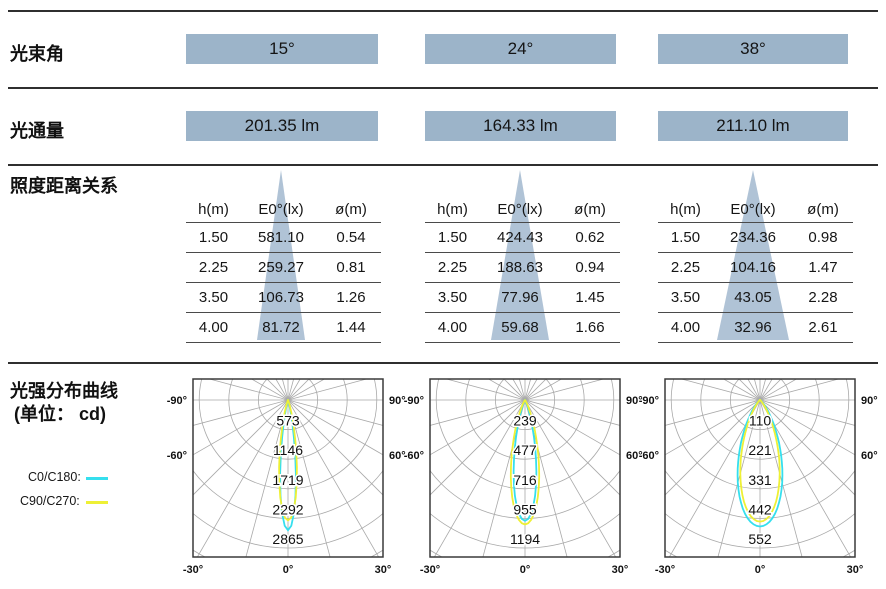 The image size is (886, 589). I want to click on ring-value-label: 1146, so click(288, 450).